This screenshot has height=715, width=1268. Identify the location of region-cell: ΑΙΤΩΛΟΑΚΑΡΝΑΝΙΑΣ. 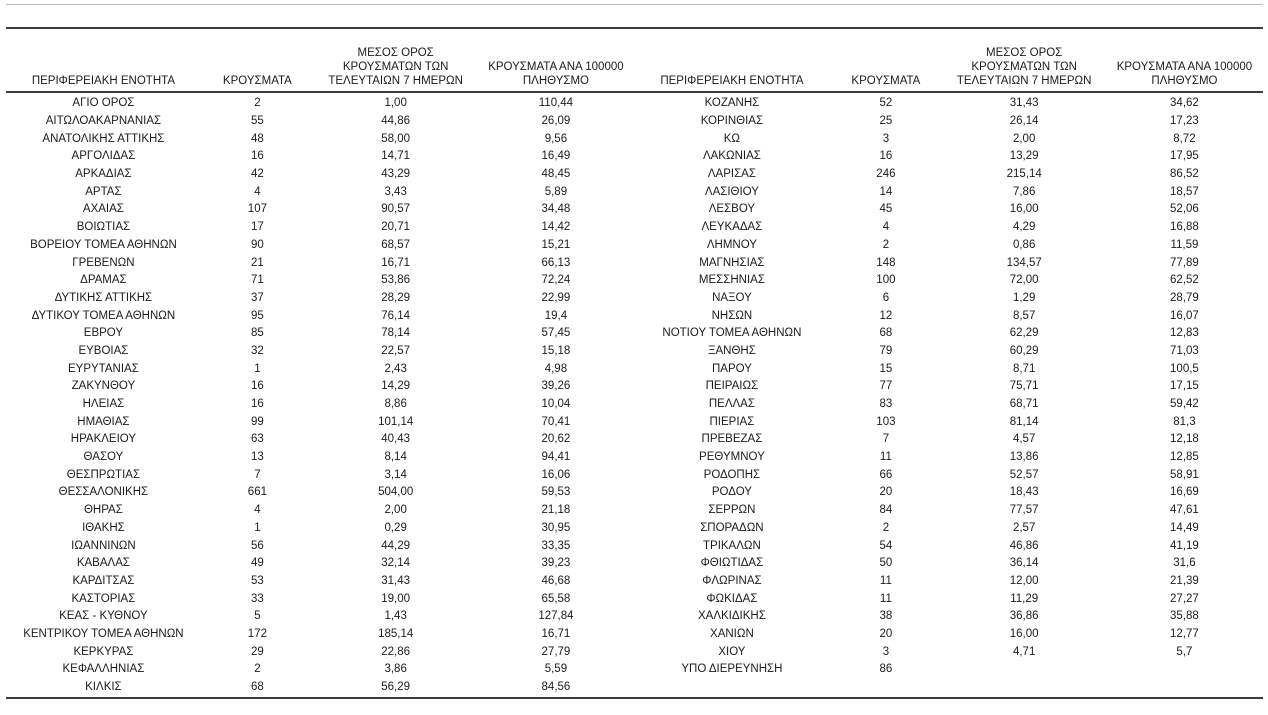
(103, 121).